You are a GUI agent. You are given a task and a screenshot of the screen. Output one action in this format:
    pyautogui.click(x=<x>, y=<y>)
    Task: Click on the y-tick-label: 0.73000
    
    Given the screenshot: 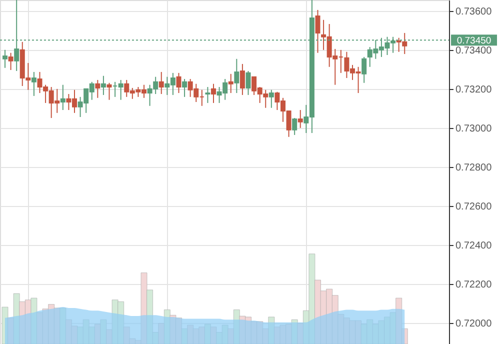 What is the action you would take?
    pyautogui.click(x=474, y=128)
    